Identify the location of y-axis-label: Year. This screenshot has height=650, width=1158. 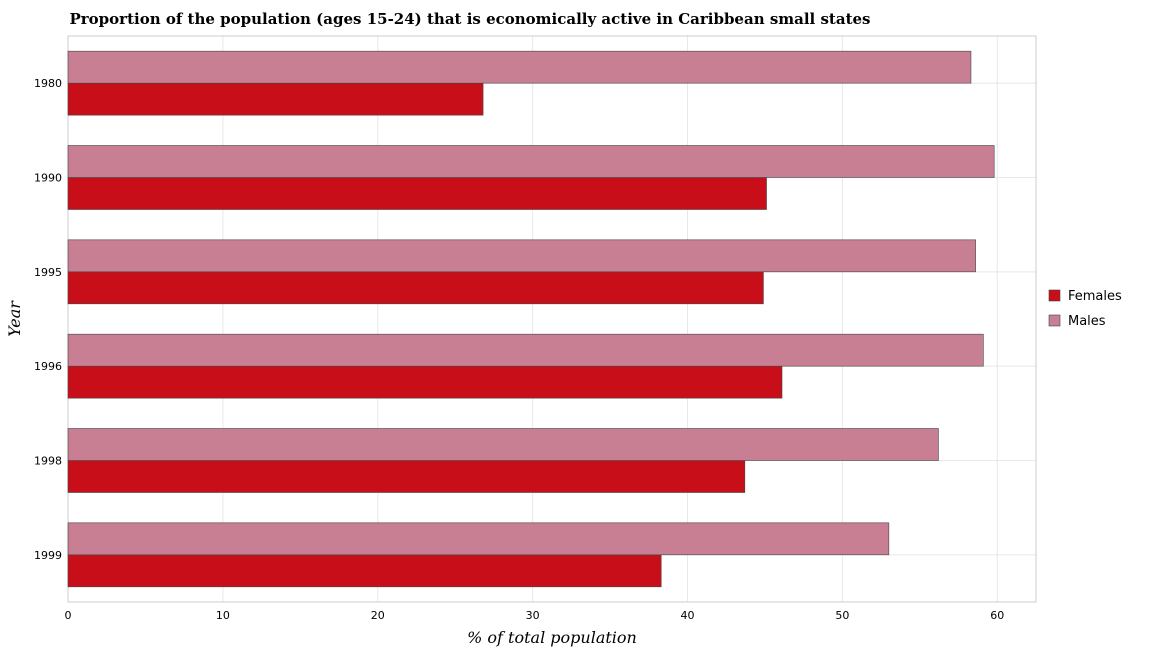
(14, 318).